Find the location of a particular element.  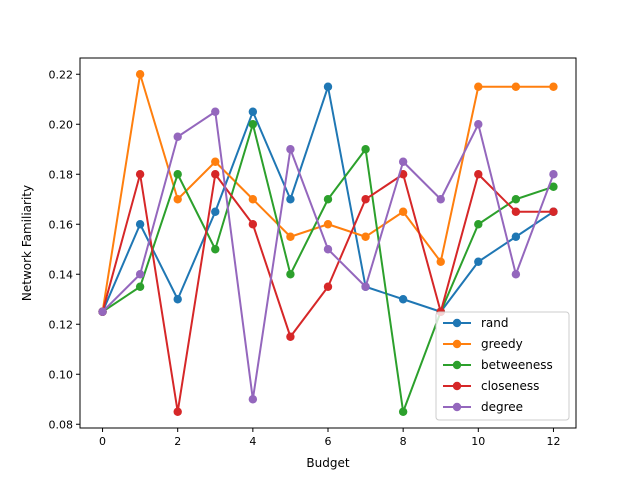

legend-marker-closeness is located at coordinates (457, 386).